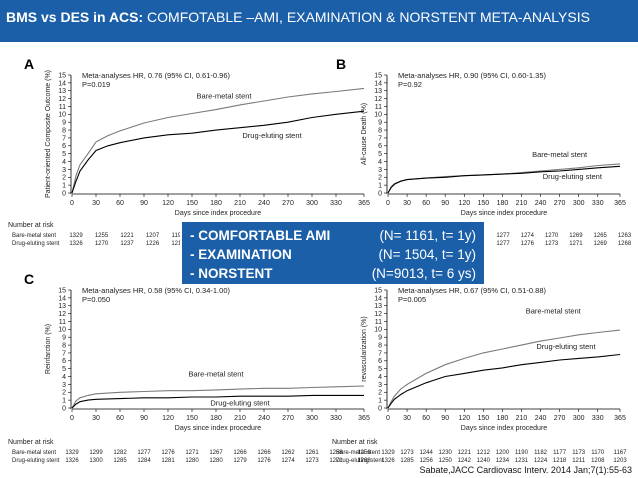 This screenshot has height=478, width=638. Describe the element at coordinates (62, 107) in the screenshot. I see `y-tick-label: 11` at that location.